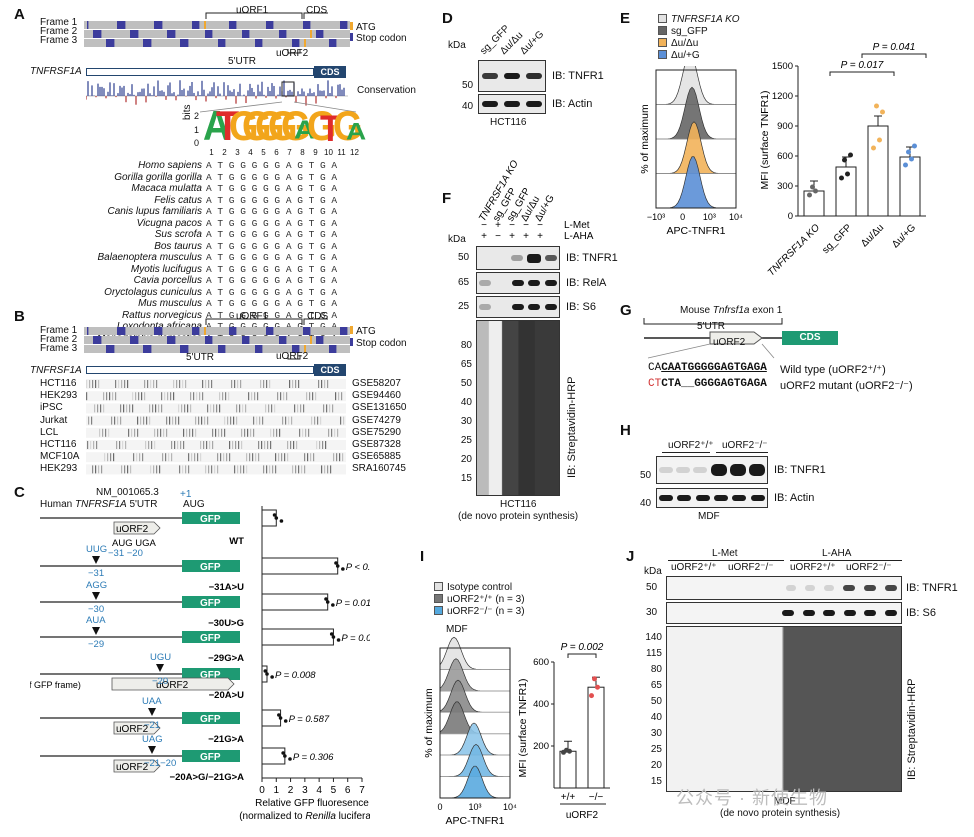 The image size is (974, 837). I want to click on ib-actin-h: IB: Actin, so click(794, 498).